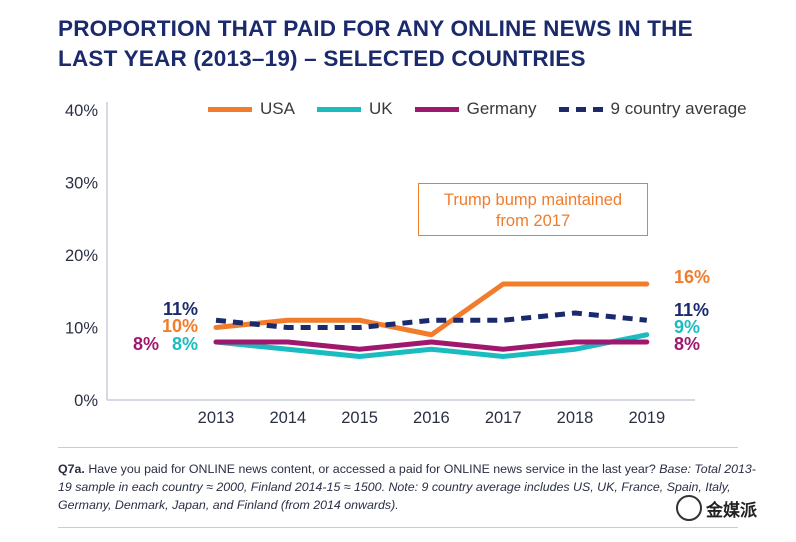 This screenshot has width=796, height=542. I want to click on series-line-avg, so click(431, 320).